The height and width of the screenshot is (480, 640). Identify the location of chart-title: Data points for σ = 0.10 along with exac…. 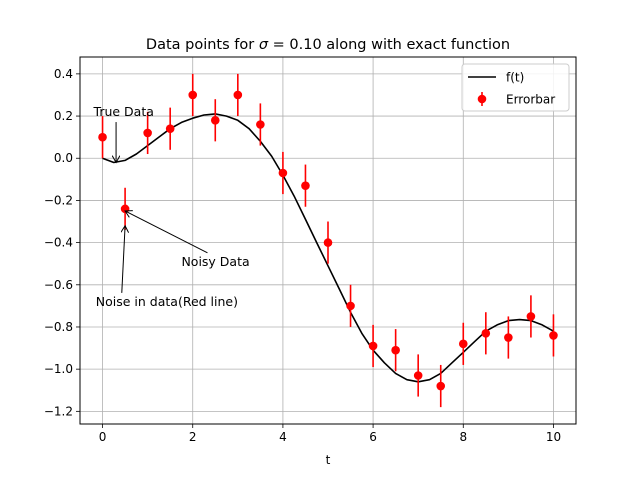
(328, 45).